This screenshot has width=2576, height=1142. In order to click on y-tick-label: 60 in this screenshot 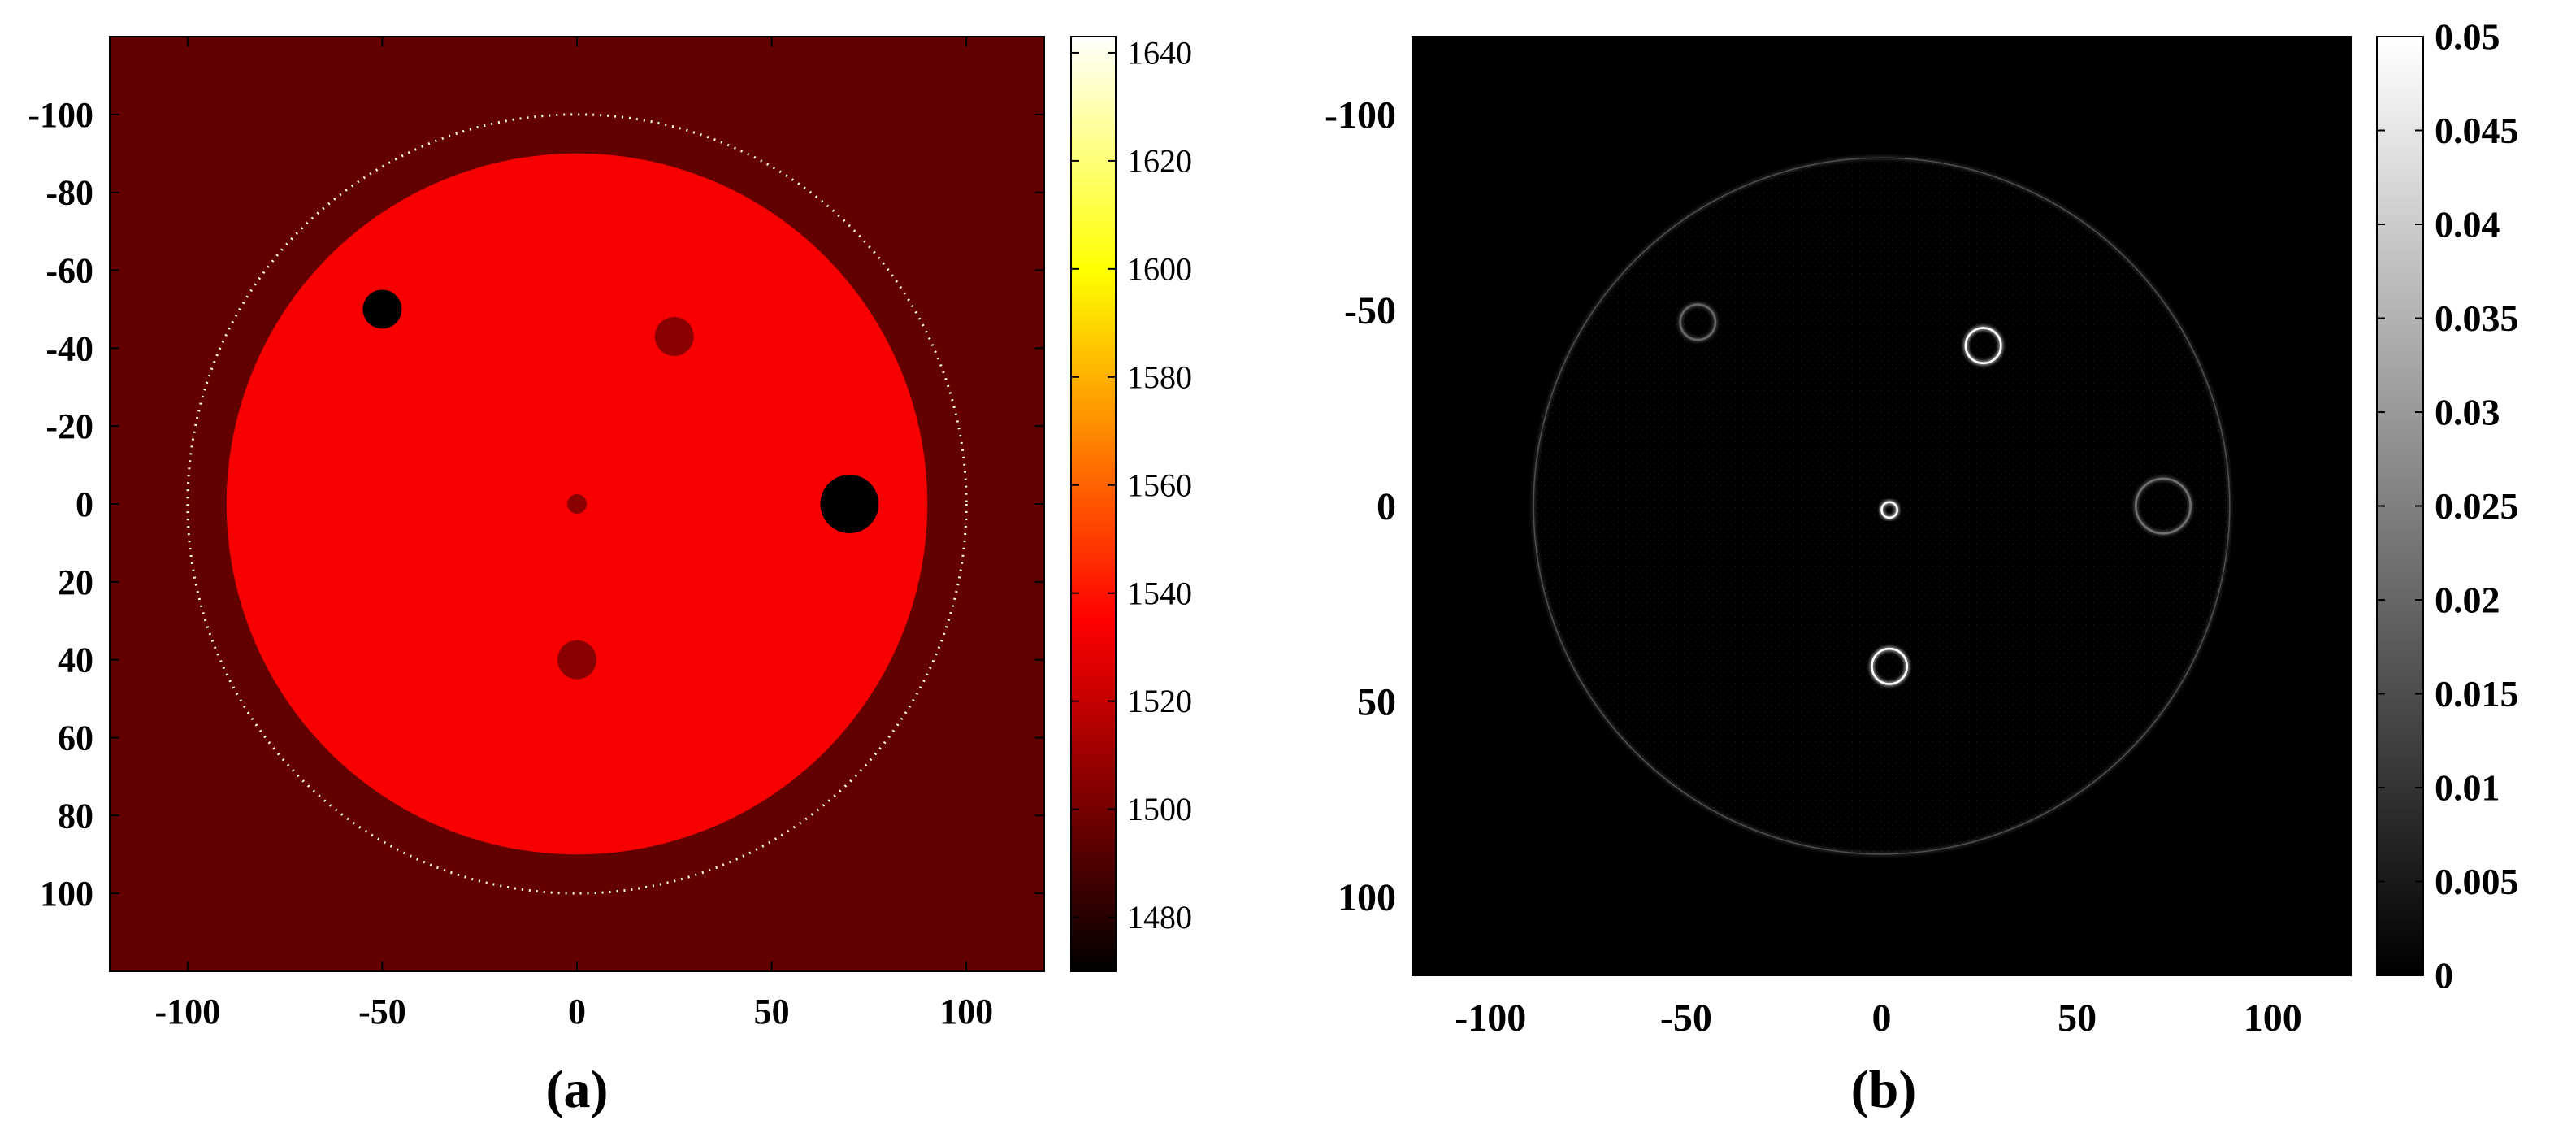, I will do `click(76, 738)`.